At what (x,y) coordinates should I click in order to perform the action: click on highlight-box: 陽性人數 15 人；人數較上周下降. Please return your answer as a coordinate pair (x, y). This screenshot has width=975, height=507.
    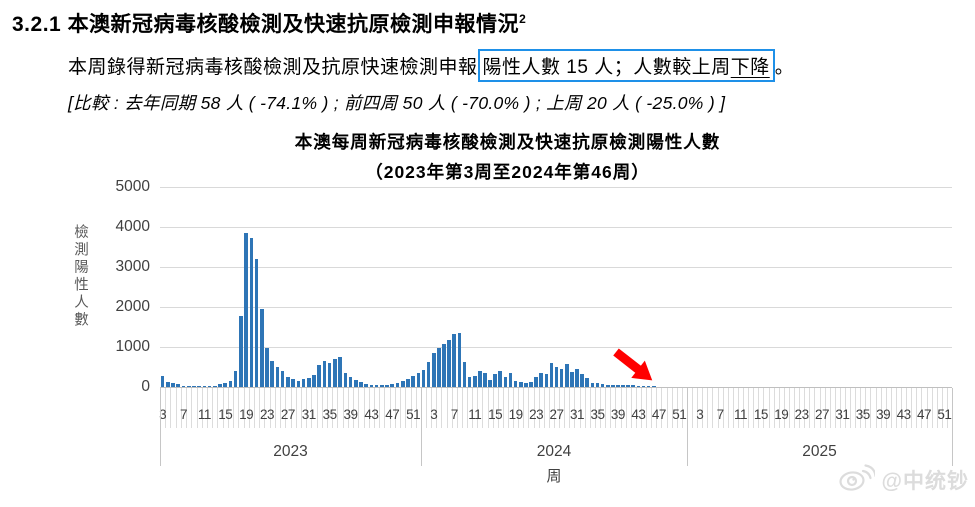
    Looking at the image, I should click on (626, 65).